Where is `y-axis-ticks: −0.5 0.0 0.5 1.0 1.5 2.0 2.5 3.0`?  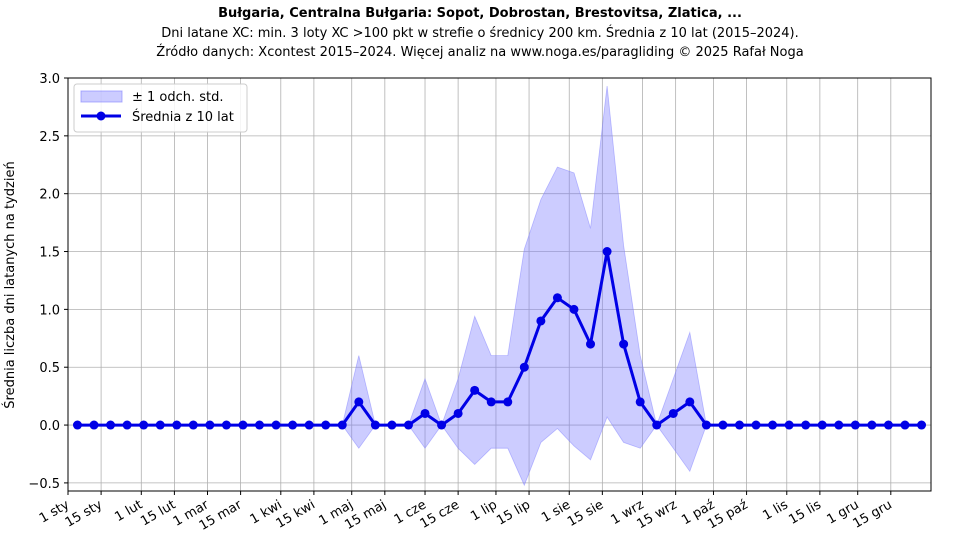 y-axis-ticks: −0.5 0.0 0.5 1.0 1.5 2.0 2.5 3.0 is located at coordinates (48, 282).